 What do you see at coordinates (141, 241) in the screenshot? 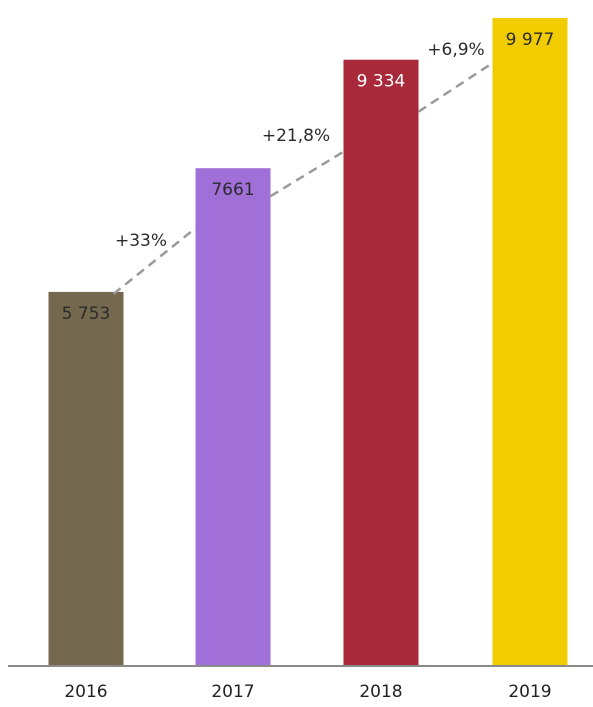
I see `growth-label-1: +33%` at bounding box center [141, 241].